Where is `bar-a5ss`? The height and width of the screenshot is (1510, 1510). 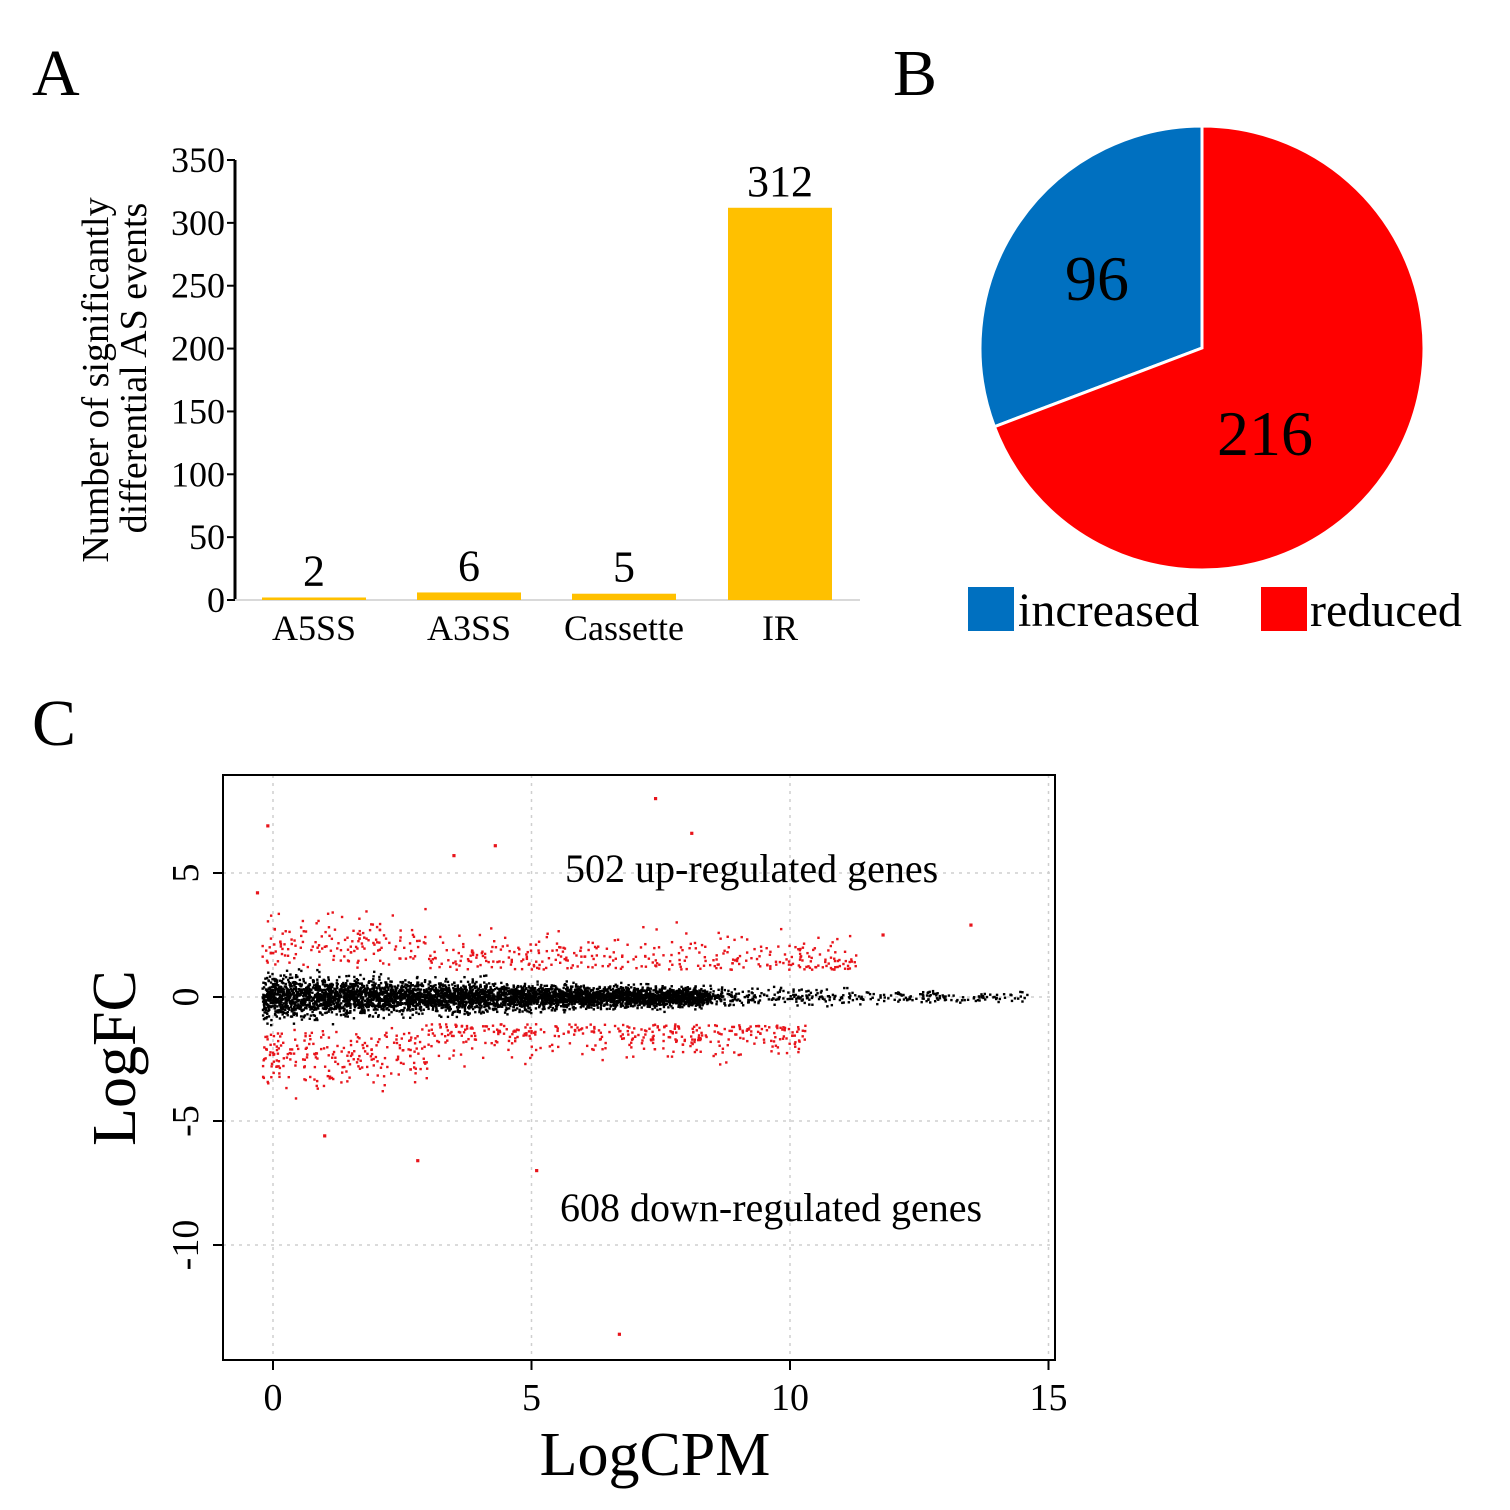
bar-a5ss is located at coordinates (314, 598).